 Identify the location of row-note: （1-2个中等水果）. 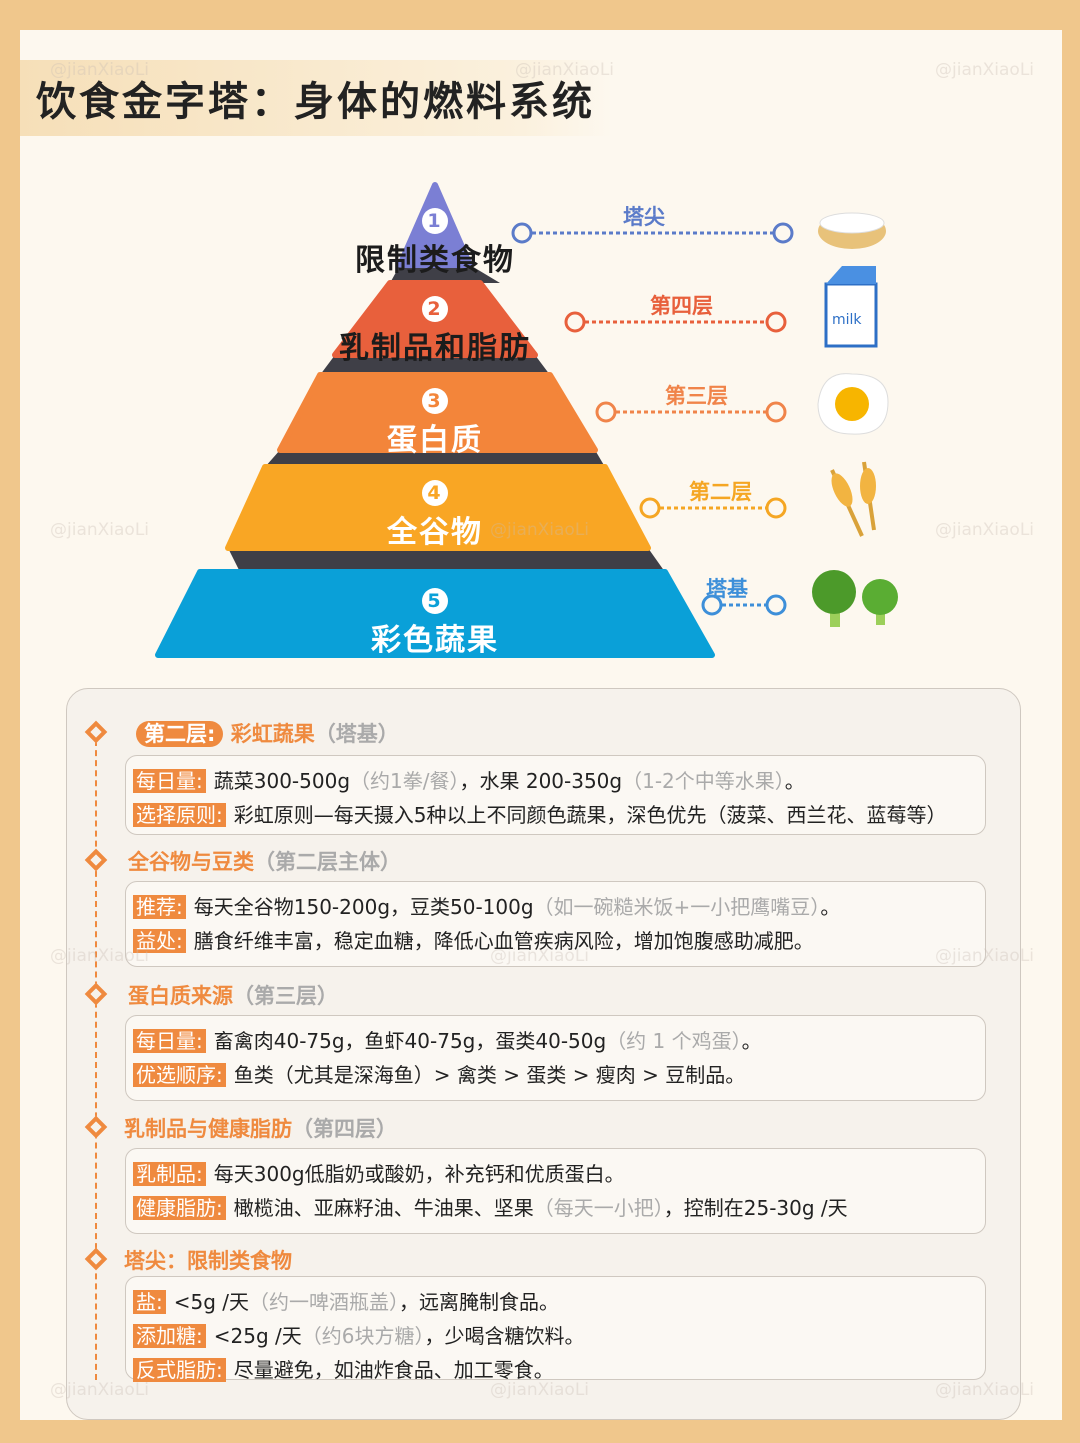
(703, 781).